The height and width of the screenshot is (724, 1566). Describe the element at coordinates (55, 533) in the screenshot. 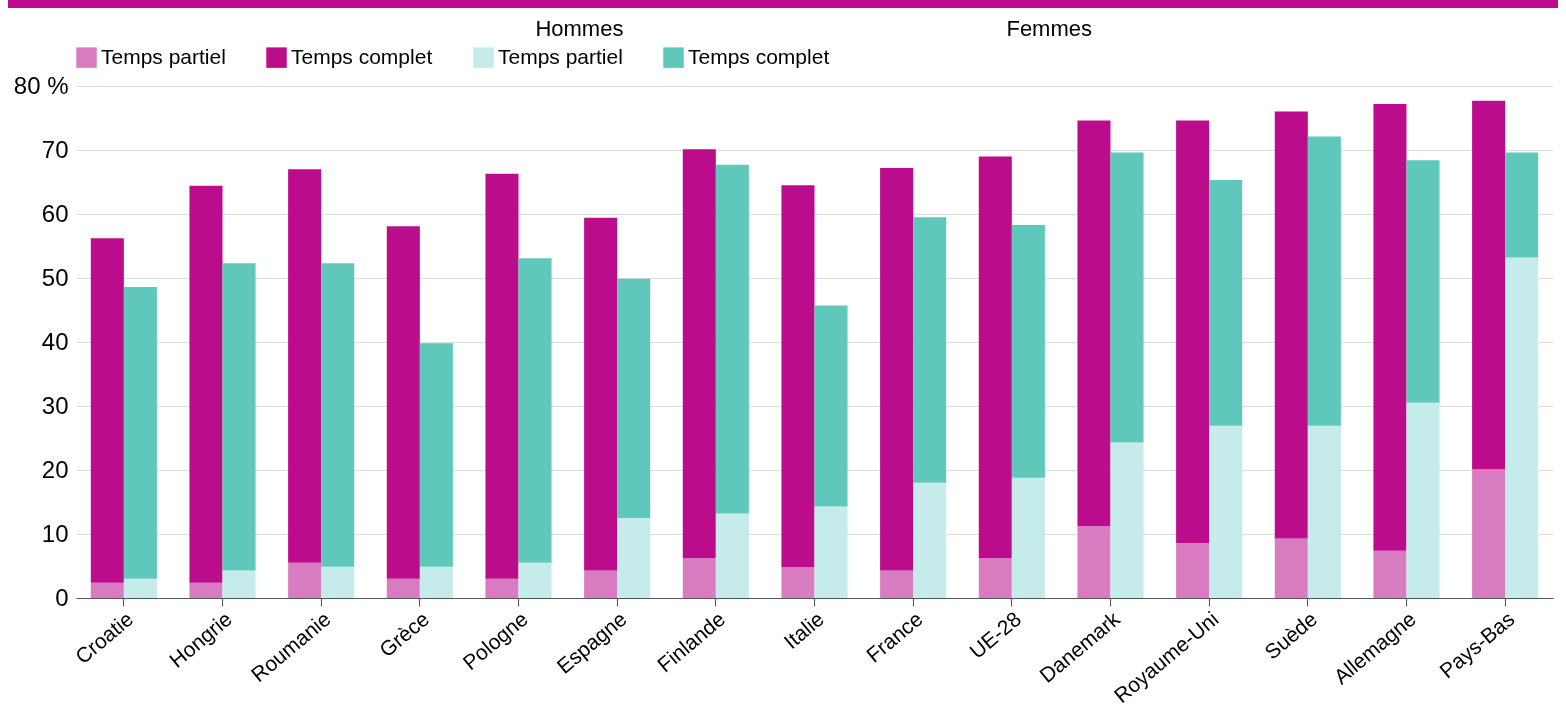

I see `y-tick-label: 10` at that location.